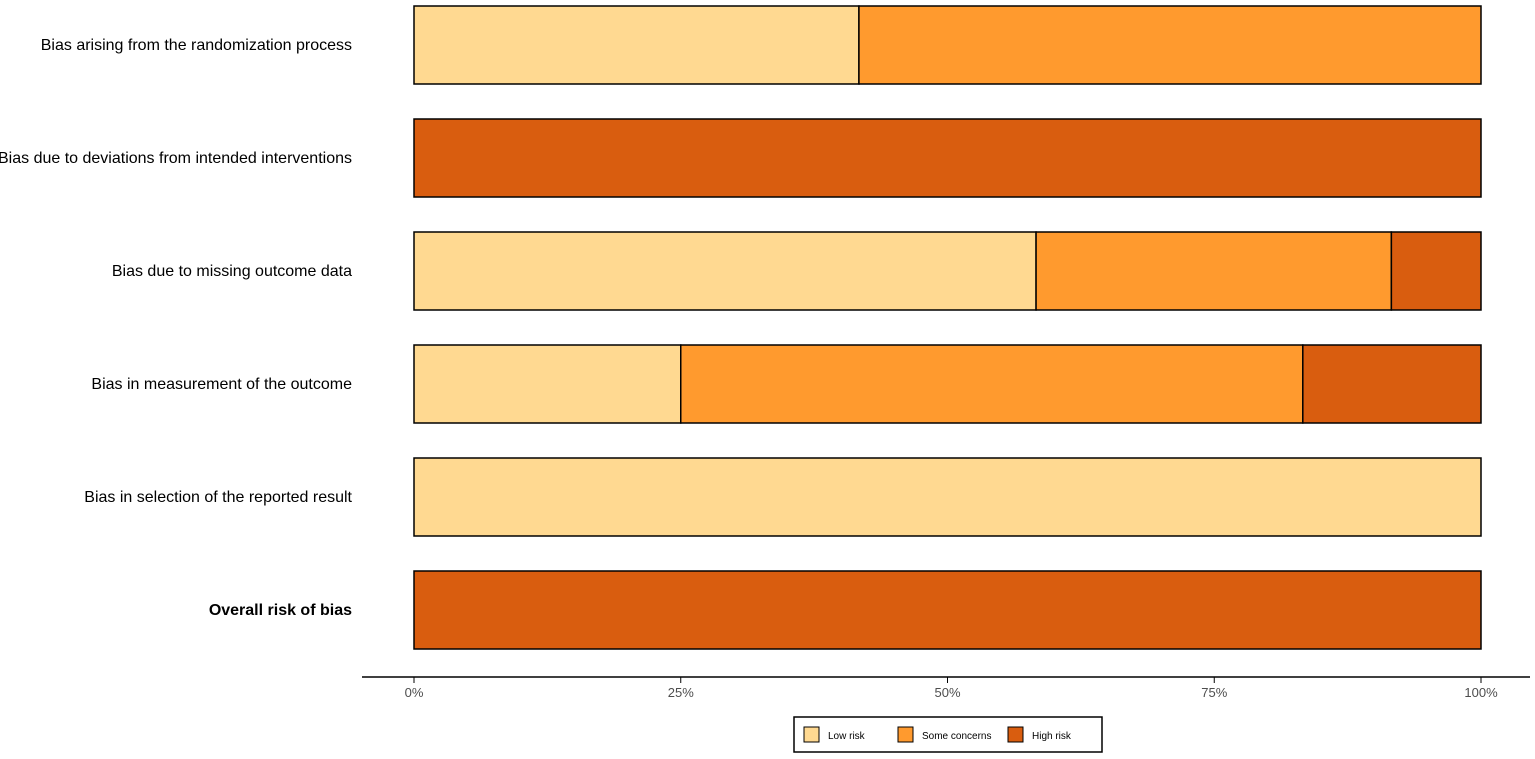  What do you see at coordinates (218, 497) in the screenshot?
I see `category-label: Bias in selection of the reported result` at bounding box center [218, 497].